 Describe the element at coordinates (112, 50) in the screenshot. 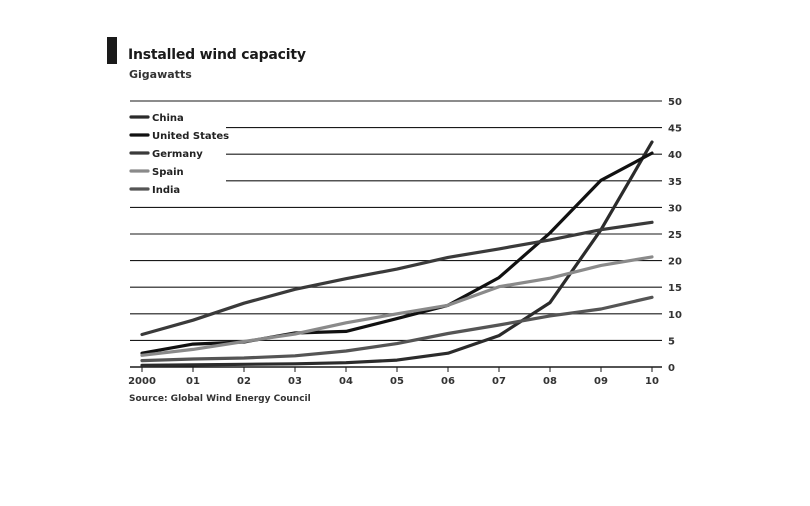

I see `title-accent-bar` at that location.